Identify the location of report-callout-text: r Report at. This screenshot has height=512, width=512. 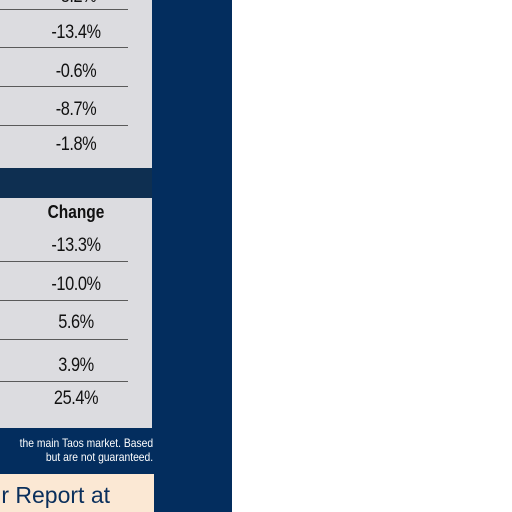
(55, 495).